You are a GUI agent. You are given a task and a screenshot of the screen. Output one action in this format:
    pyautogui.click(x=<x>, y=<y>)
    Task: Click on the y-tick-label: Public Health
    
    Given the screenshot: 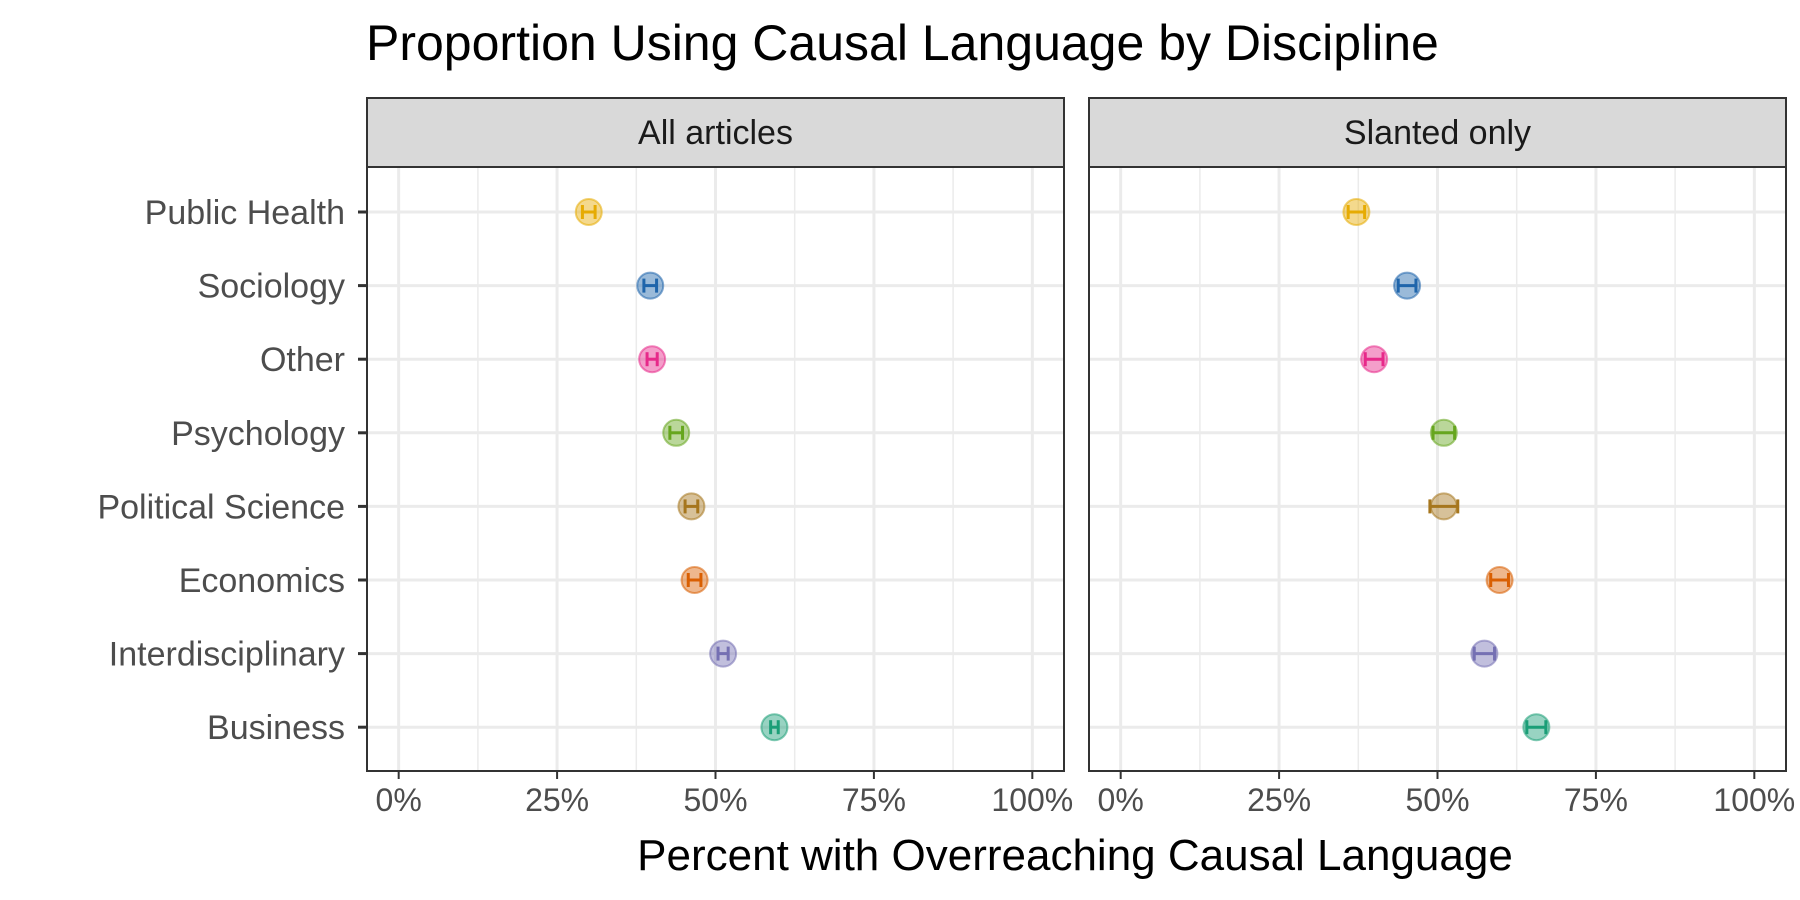 What is the action you would take?
    pyautogui.click(x=245, y=213)
    